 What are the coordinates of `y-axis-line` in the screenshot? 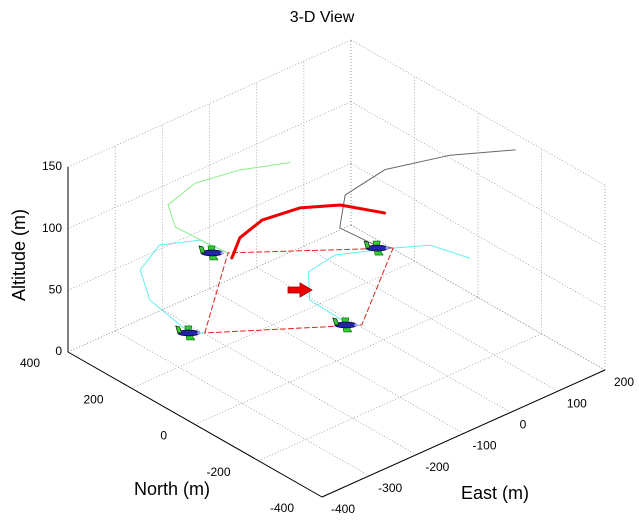 It's located at (195, 424).